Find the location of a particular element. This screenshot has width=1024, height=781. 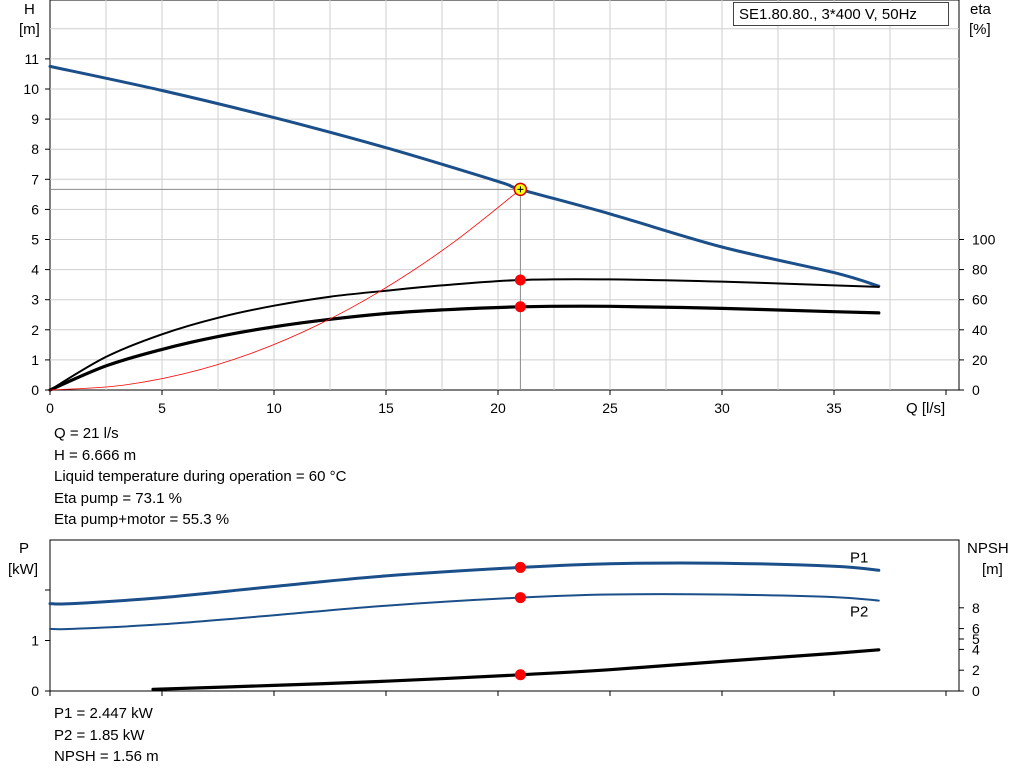

h-tick-label: 1 is located at coordinates (35, 360).